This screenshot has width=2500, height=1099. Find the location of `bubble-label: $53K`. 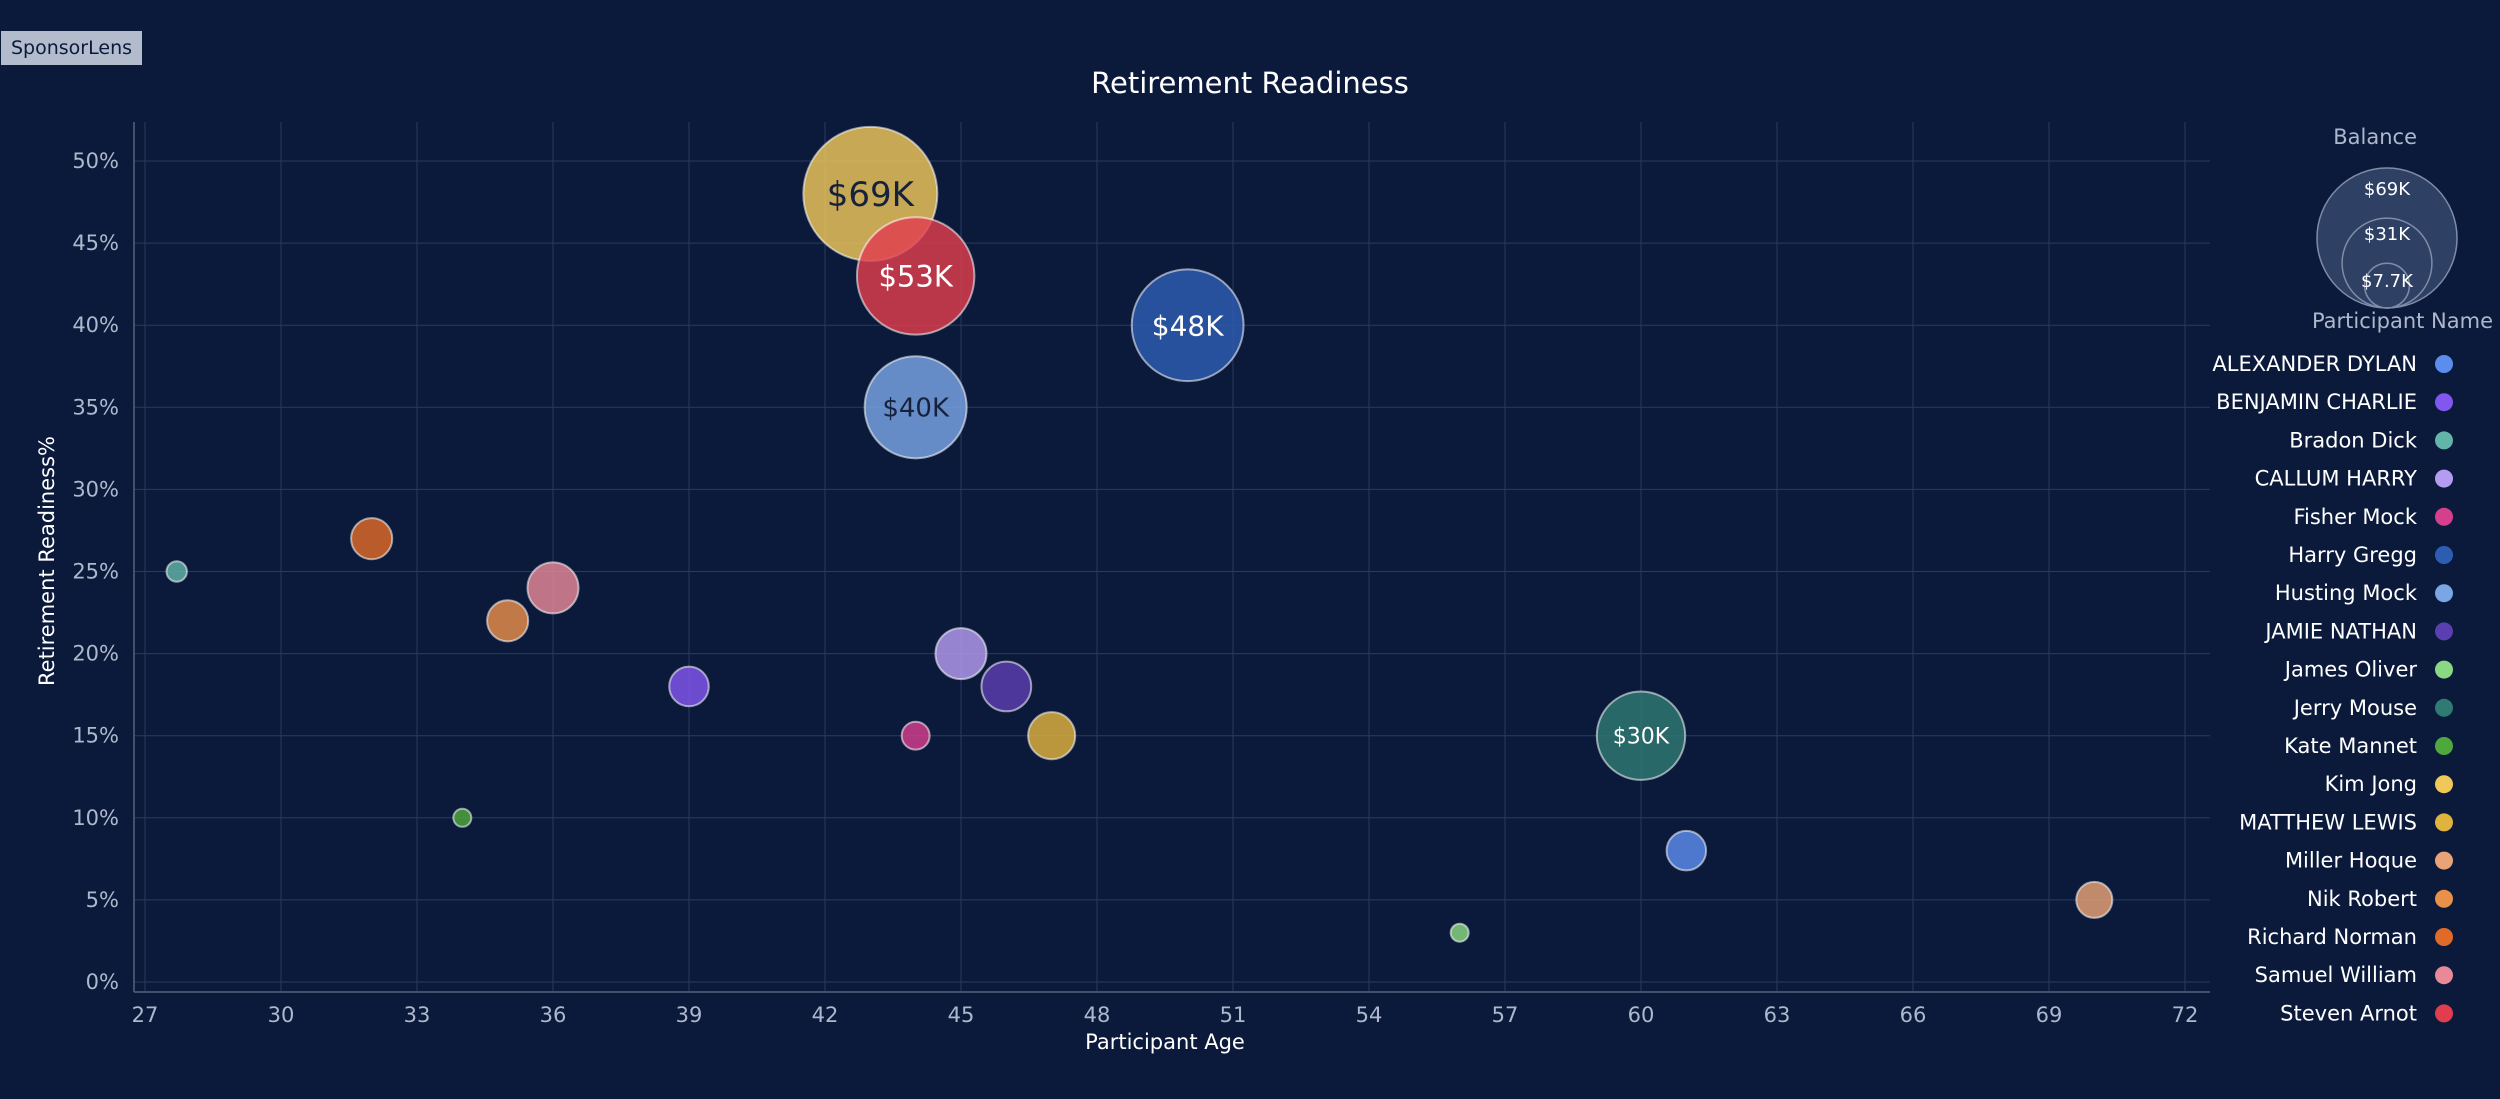

bubble-label: $53K is located at coordinates (915, 276).